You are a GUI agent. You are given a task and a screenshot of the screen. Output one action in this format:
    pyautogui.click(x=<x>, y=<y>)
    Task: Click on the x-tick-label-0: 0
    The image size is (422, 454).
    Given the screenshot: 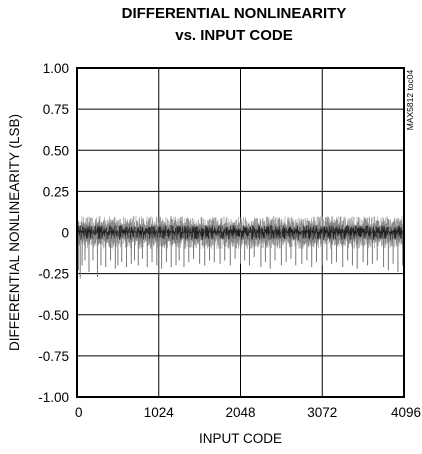 What is the action you would take?
    pyautogui.click(x=79, y=412)
    